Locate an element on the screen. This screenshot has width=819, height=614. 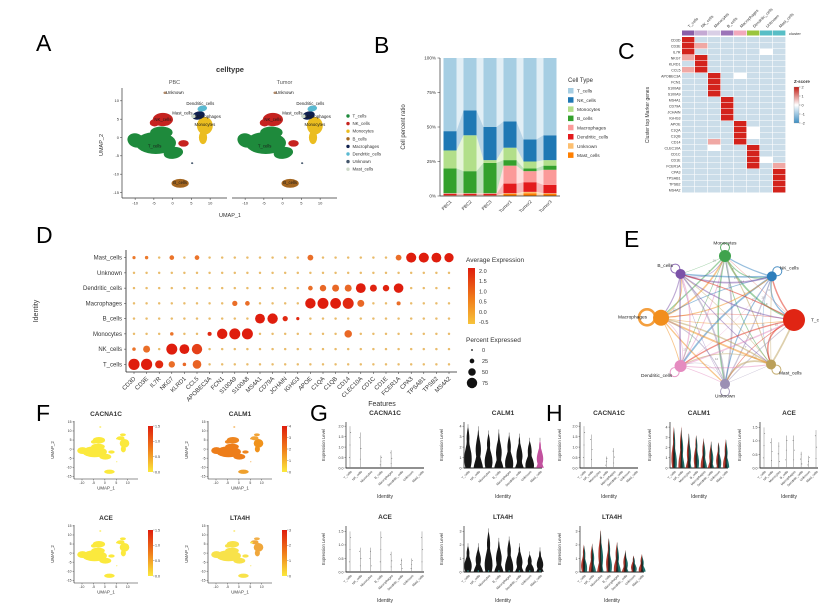
node-label: Unknown is located at coordinates (725, 397).